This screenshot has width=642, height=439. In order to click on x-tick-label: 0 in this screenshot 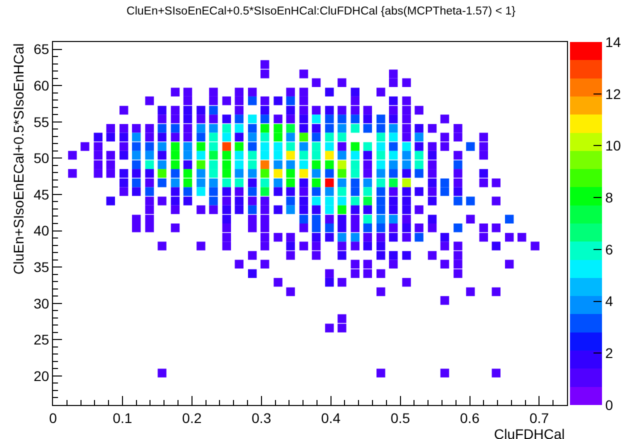, I will do `click(53, 418)`.